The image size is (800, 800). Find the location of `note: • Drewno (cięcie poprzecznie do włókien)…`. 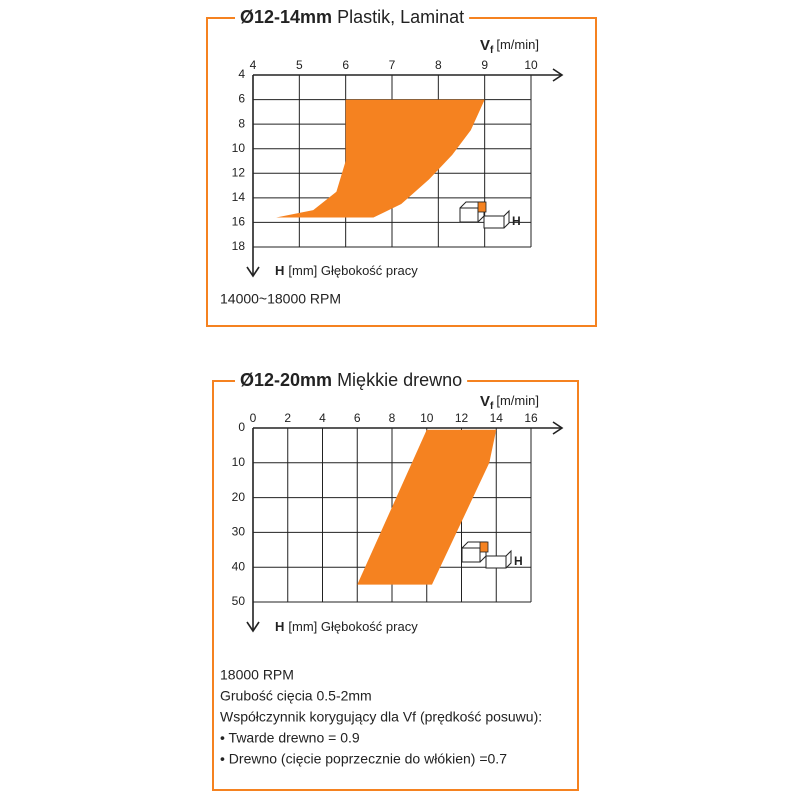

note: • Drewno (cięcie poprzecznie do włókien)… is located at coordinates (363, 759).